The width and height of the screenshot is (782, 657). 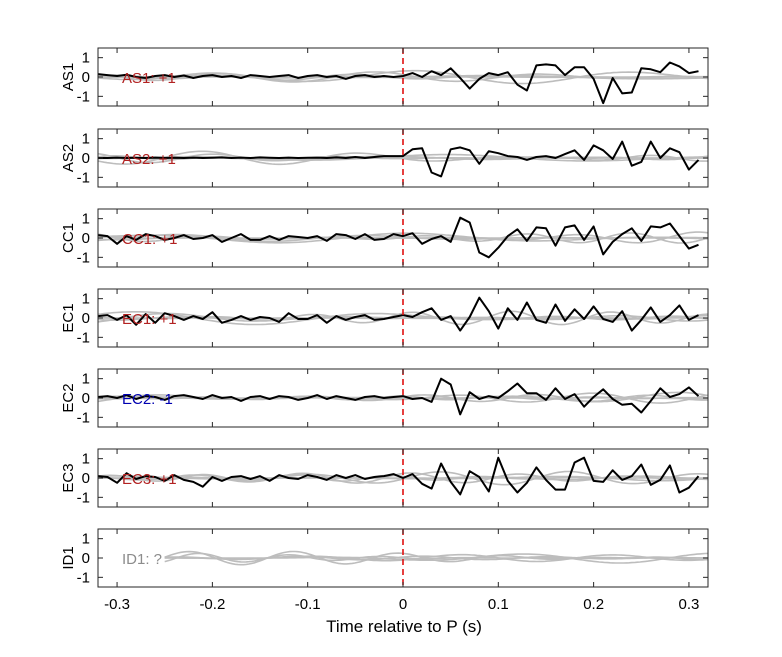 What do you see at coordinates (68, 77) in the screenshot?
I see `y-axis-label: AS1` at bounding box center [68, 77].